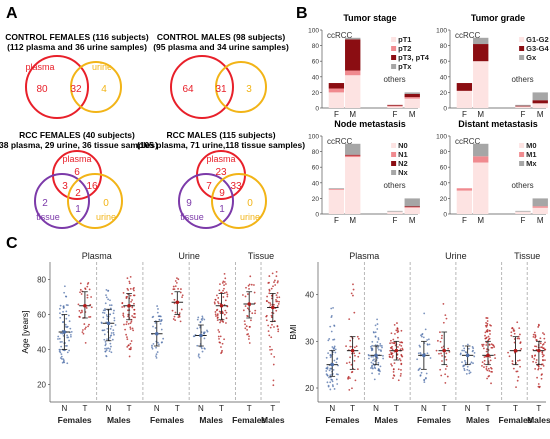 The image size is (550, 439). What do you see at coordinates (537, 48) in the screenshot?
I see `legend-label: G3-G4` at bounding box center [537, 48].